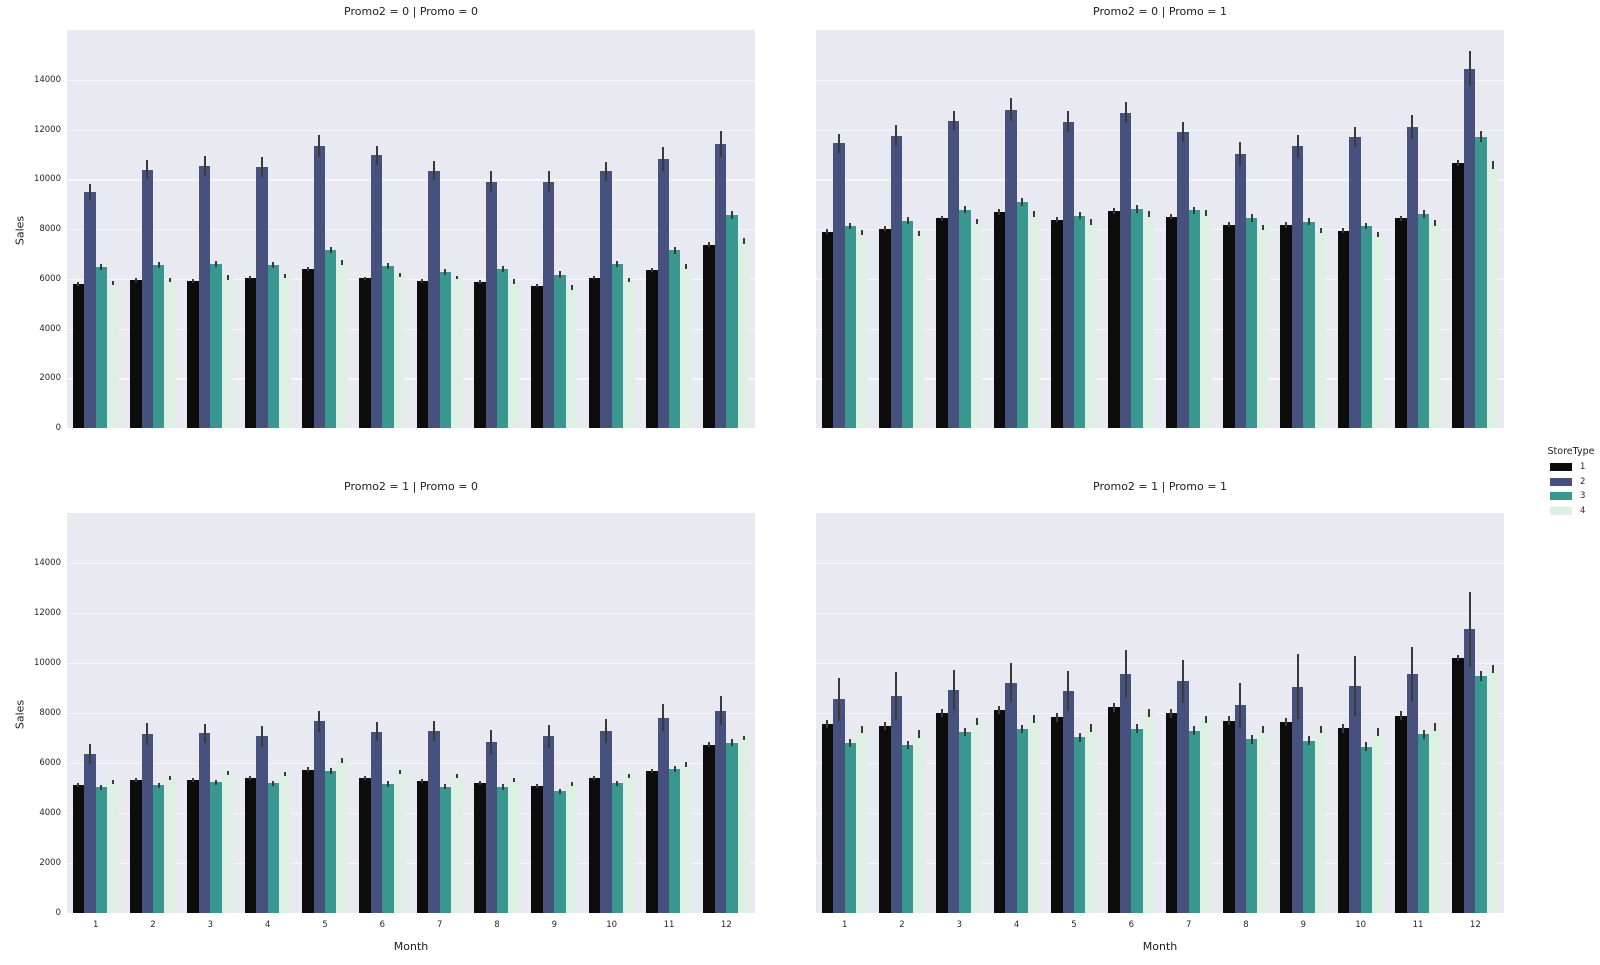  Describe the element at coordinates (1183, 280) in the screenshot. I see `bar-storetype2-month7` at that location.